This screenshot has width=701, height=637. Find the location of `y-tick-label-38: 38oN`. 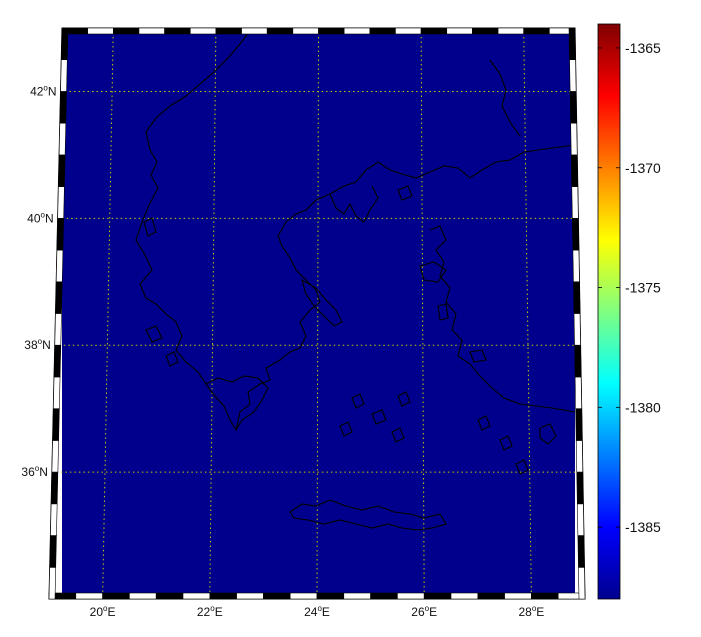

y-tick-label-38: 38oN is located at coordinates (37, 344).